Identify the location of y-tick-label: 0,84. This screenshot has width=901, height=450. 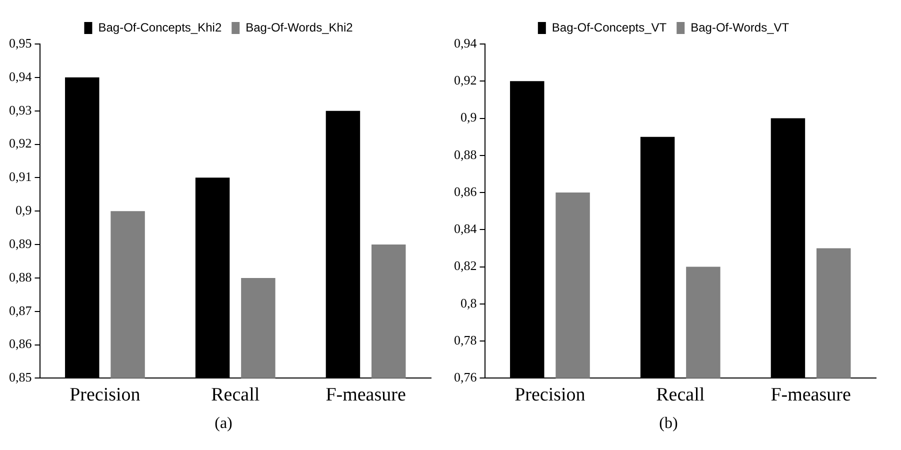
(466, 228).